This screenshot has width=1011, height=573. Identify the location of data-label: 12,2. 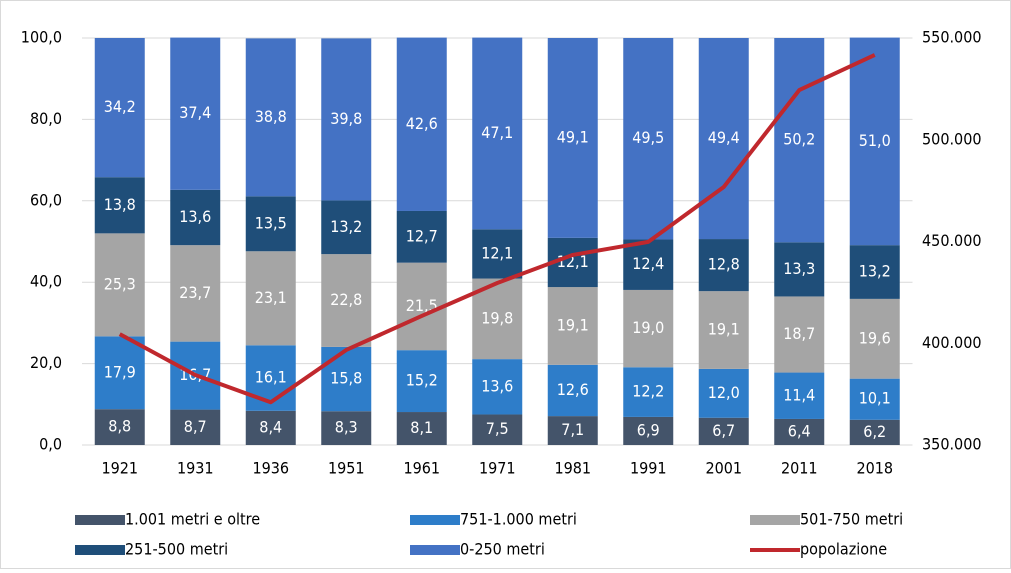
(648, 391).